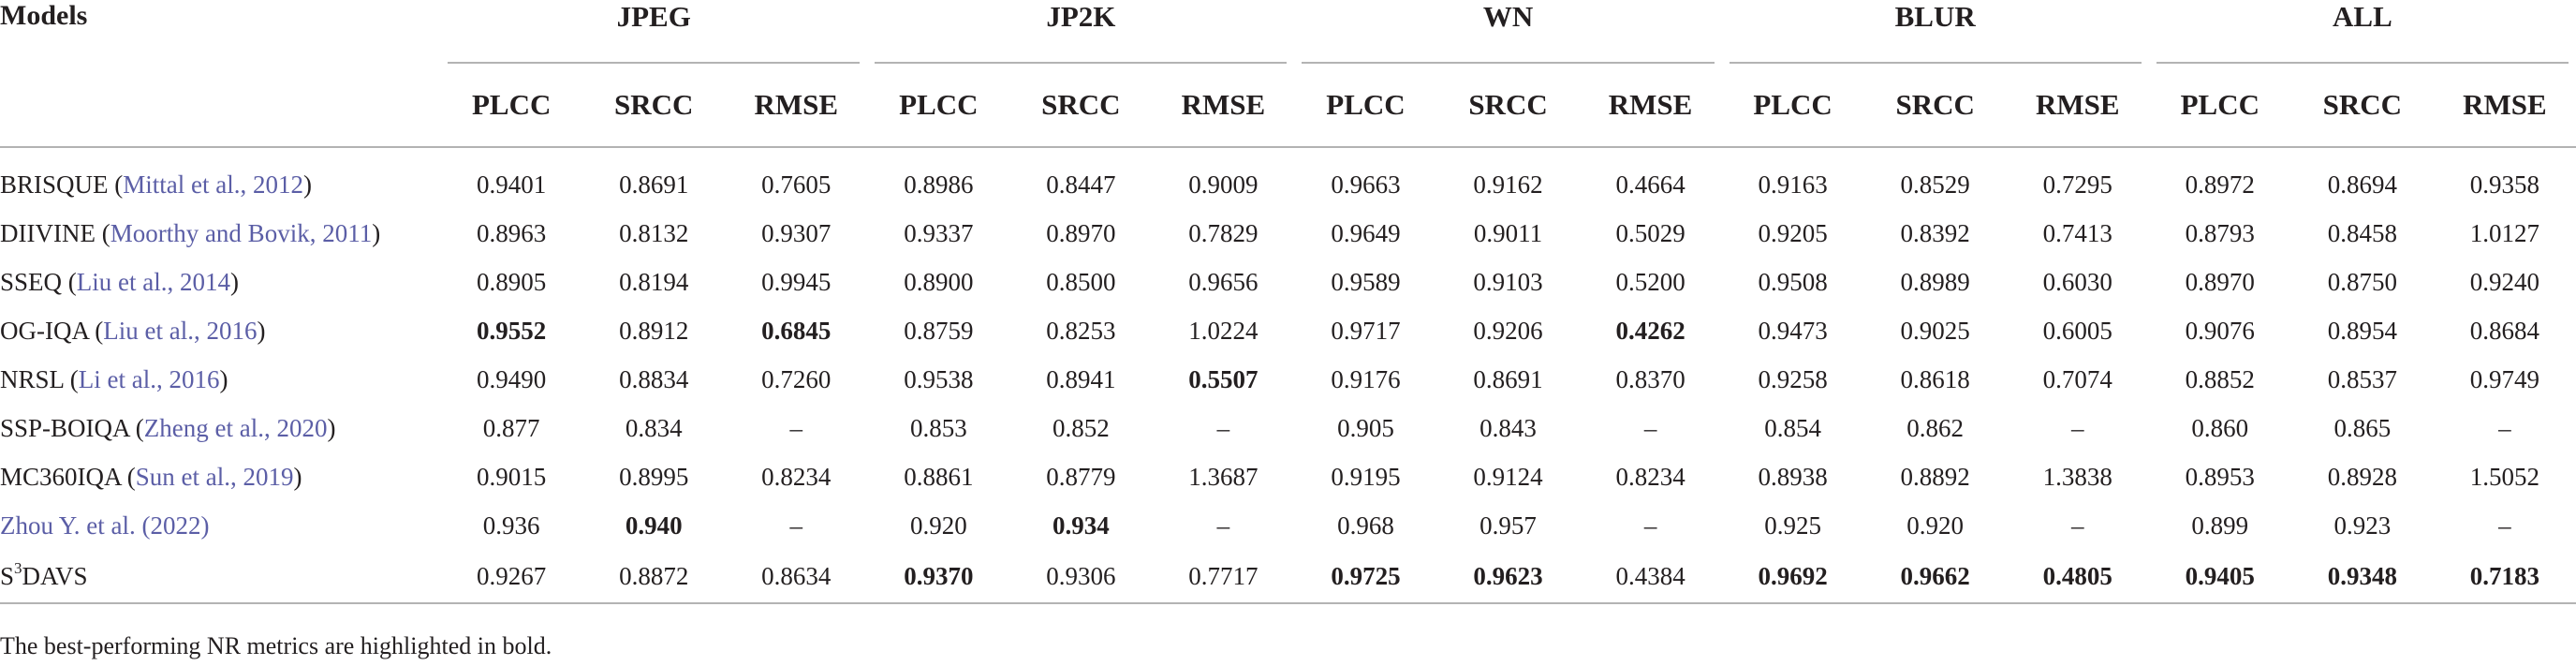 The image size is (2576, 666). I want to click on value-cell-blur-rmse: 0.7074, so click(2077, 378).